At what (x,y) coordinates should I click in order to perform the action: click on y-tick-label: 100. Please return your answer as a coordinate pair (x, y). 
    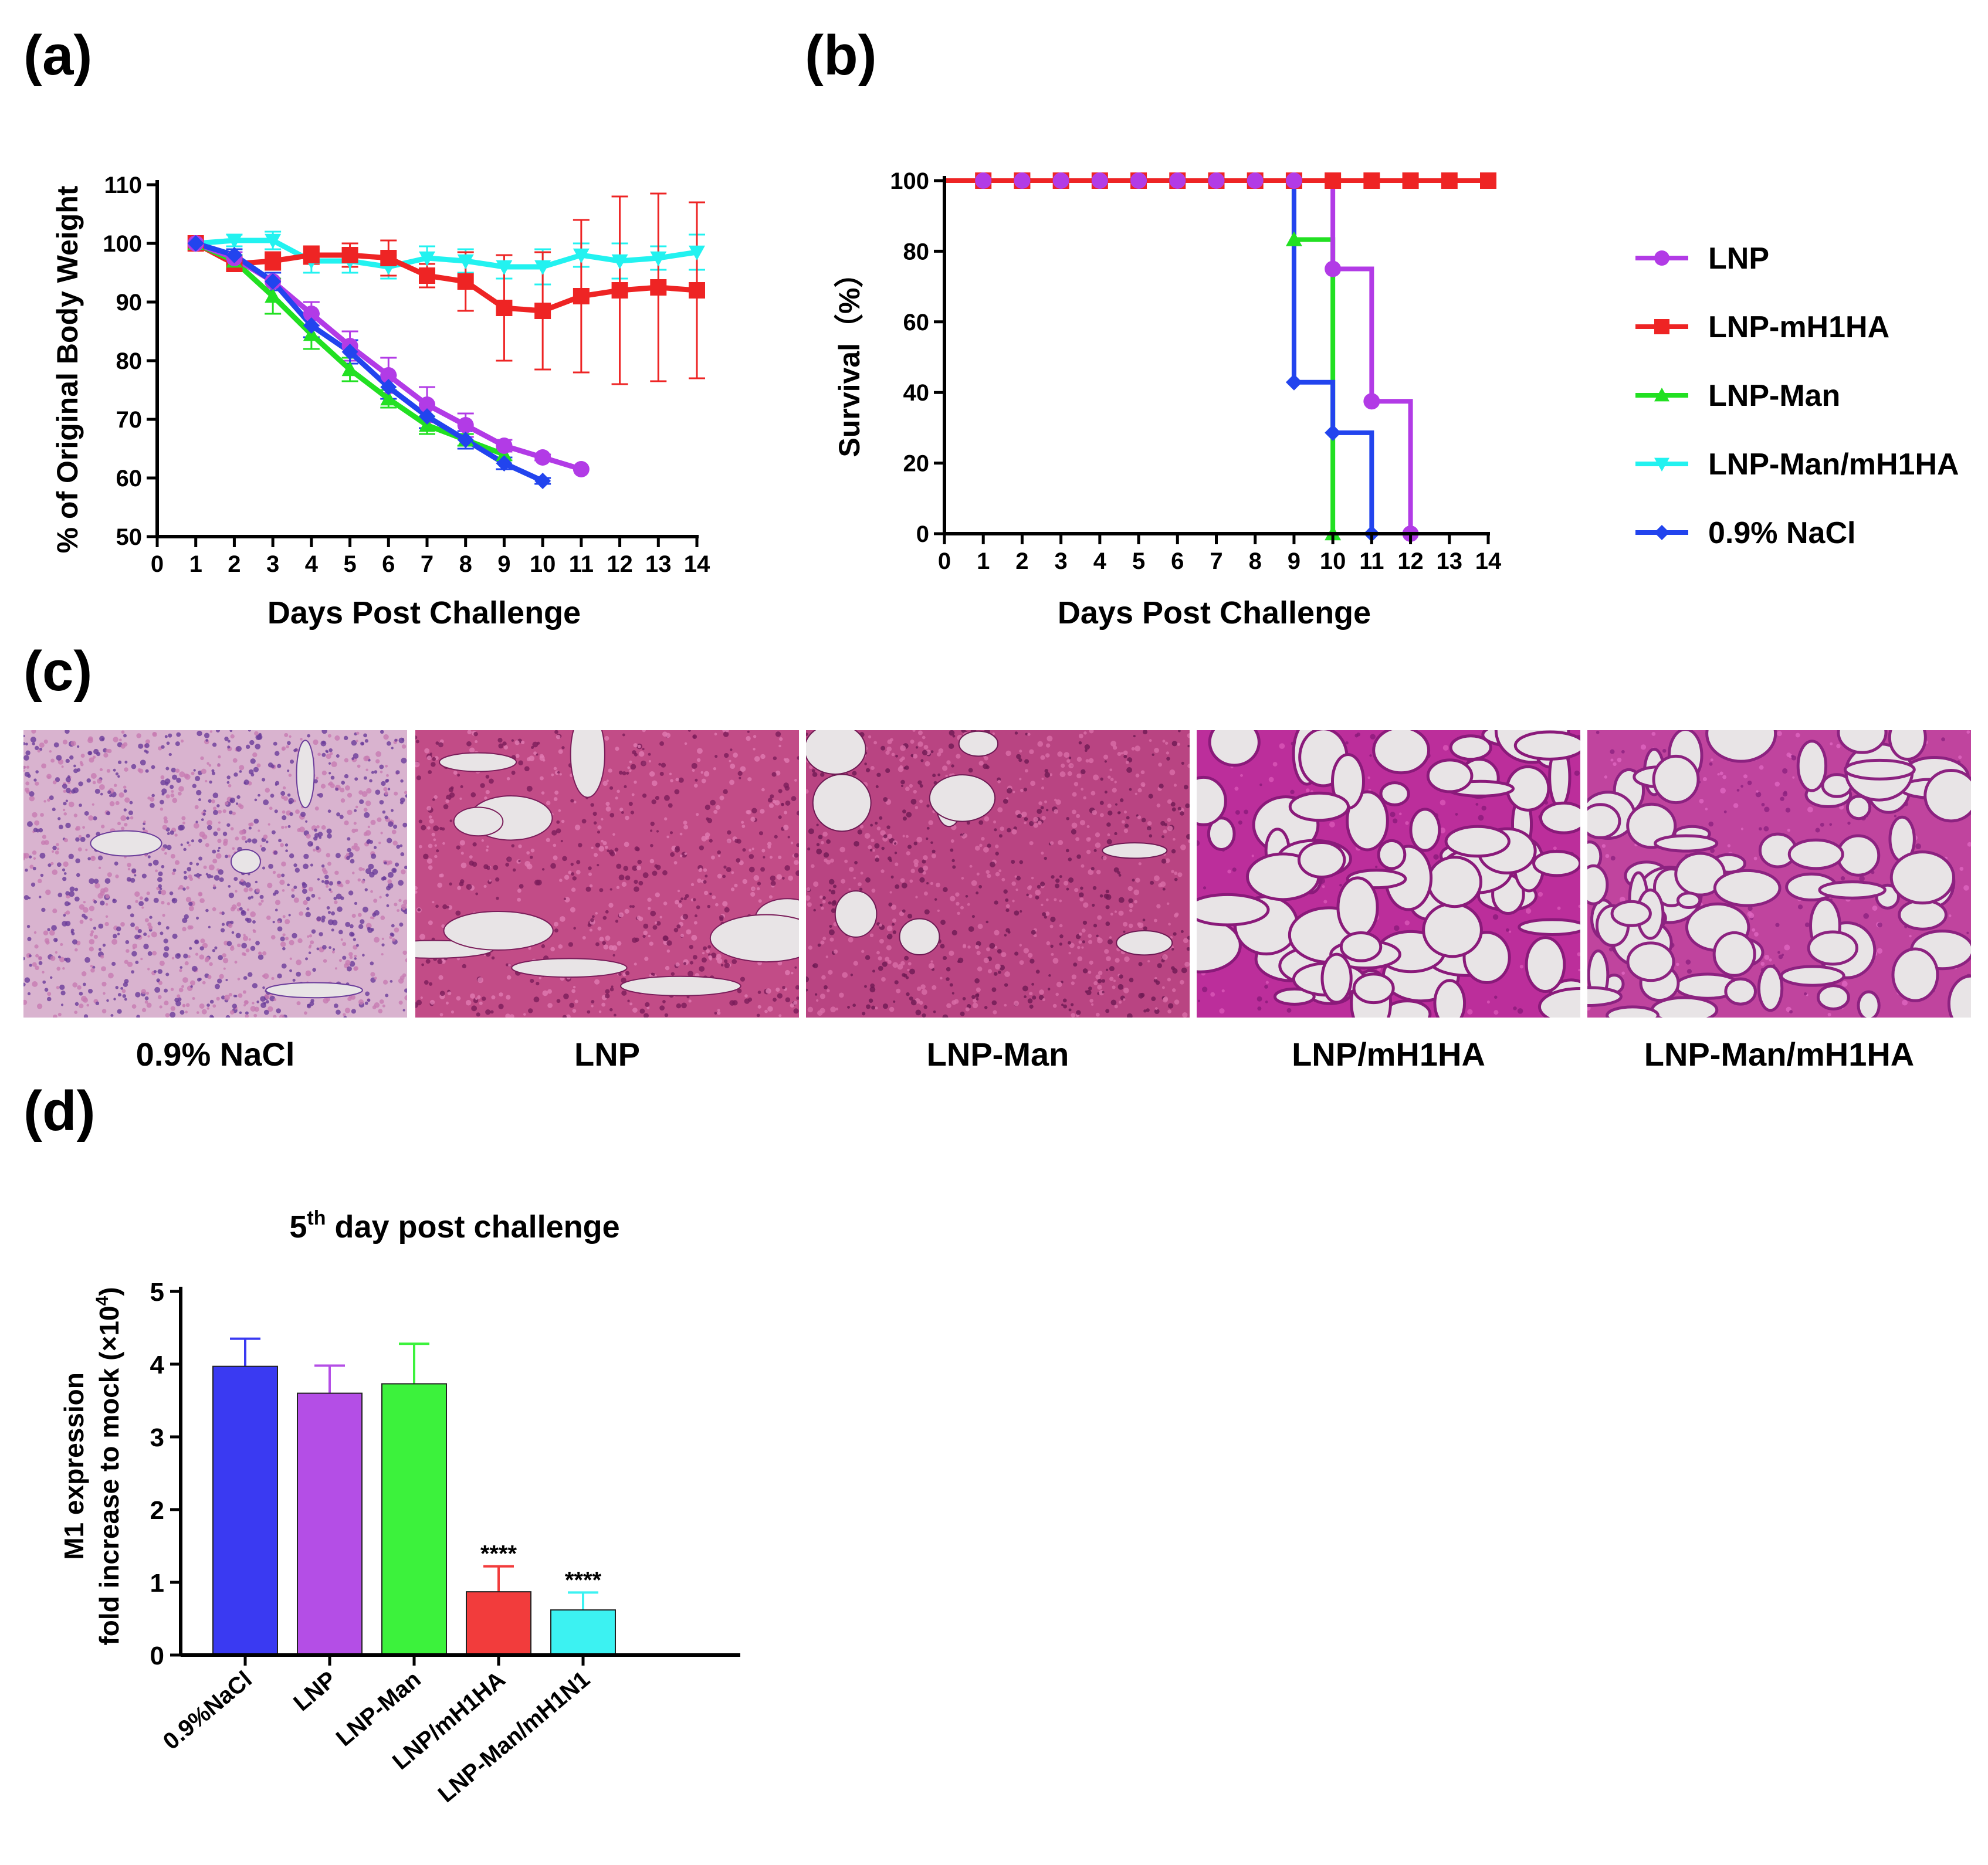
    Looking at the image, I should click on (909, 181).